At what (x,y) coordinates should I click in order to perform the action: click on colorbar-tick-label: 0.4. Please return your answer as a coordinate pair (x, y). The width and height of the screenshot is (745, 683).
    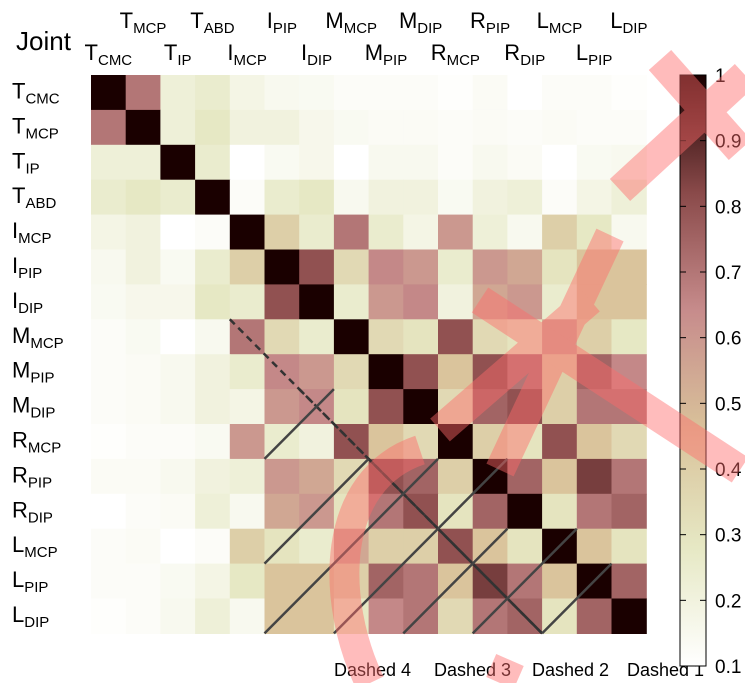
    Looking at the image, I should click on (728, 470).